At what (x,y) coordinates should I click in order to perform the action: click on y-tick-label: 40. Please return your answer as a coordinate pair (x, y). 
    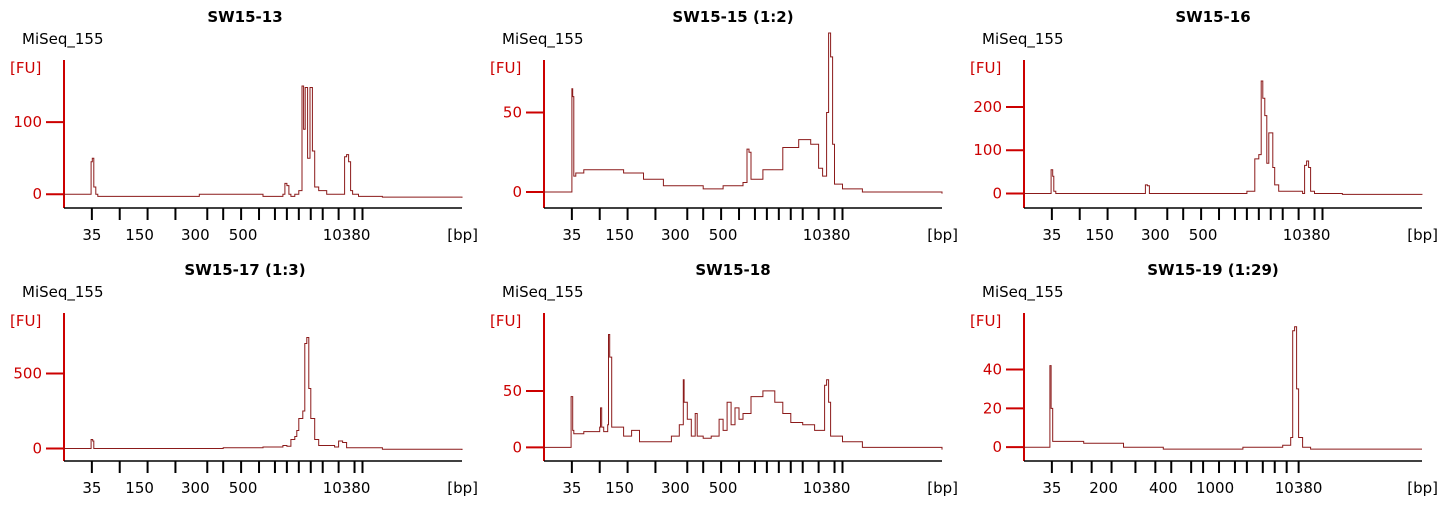
    Looking at the image, I should click on (992, 370).